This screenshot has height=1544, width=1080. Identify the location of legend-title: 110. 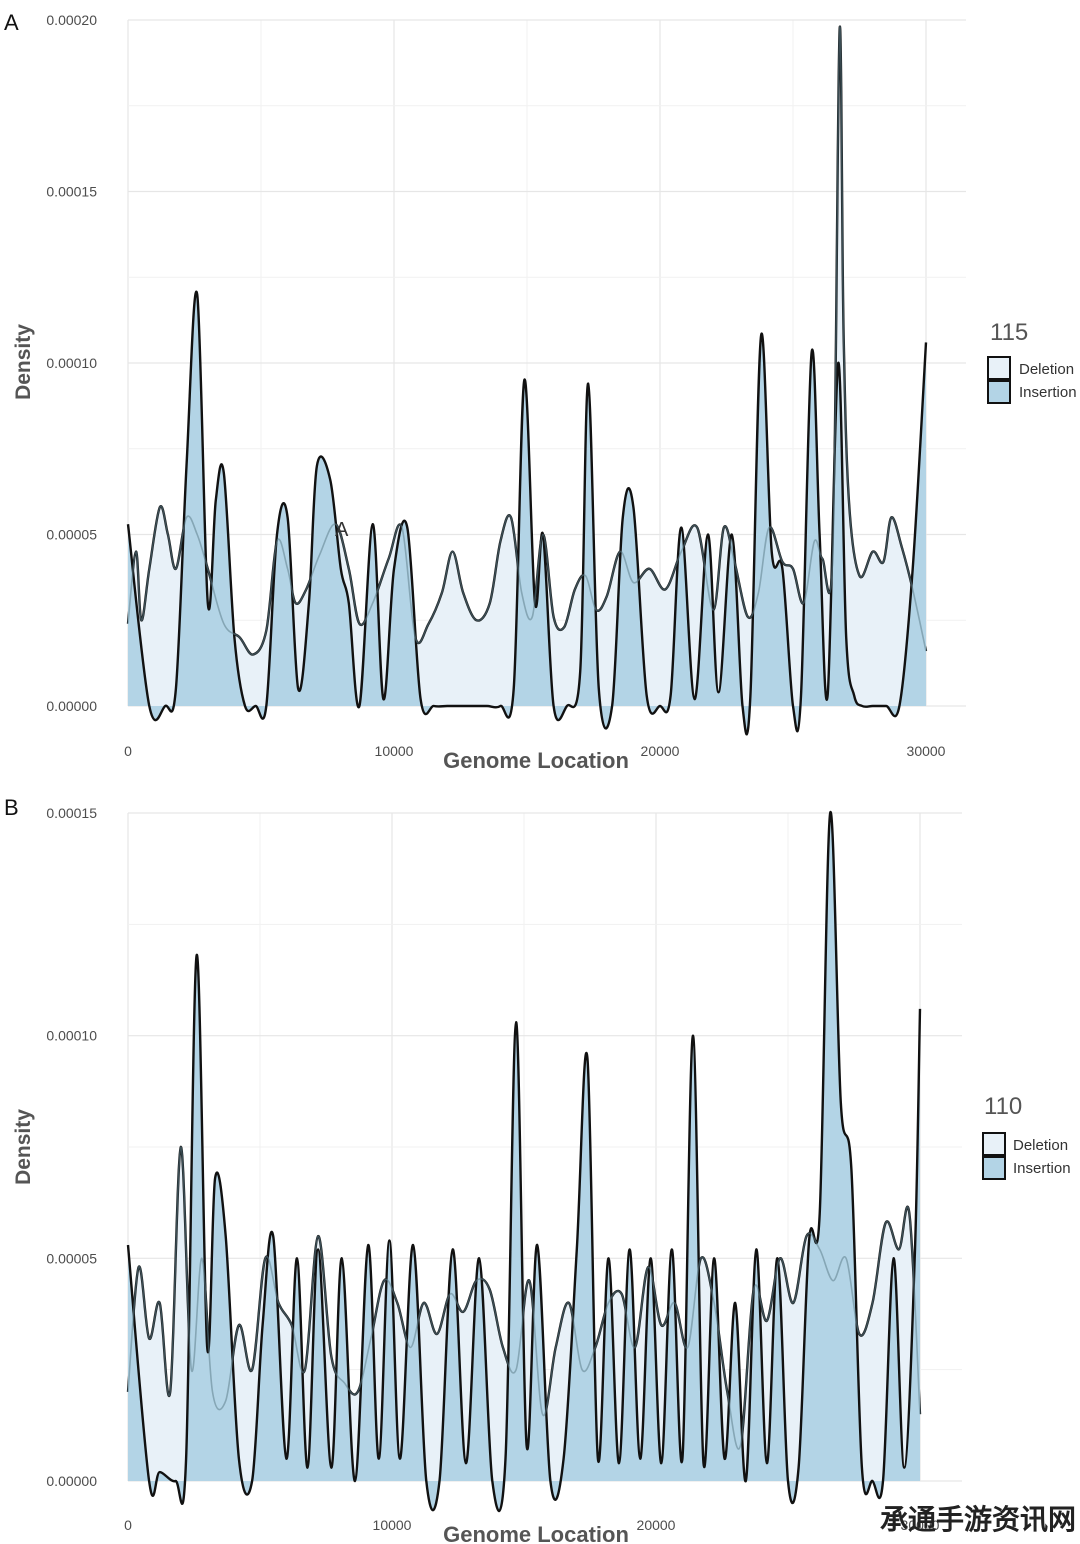
(1003, 1106).